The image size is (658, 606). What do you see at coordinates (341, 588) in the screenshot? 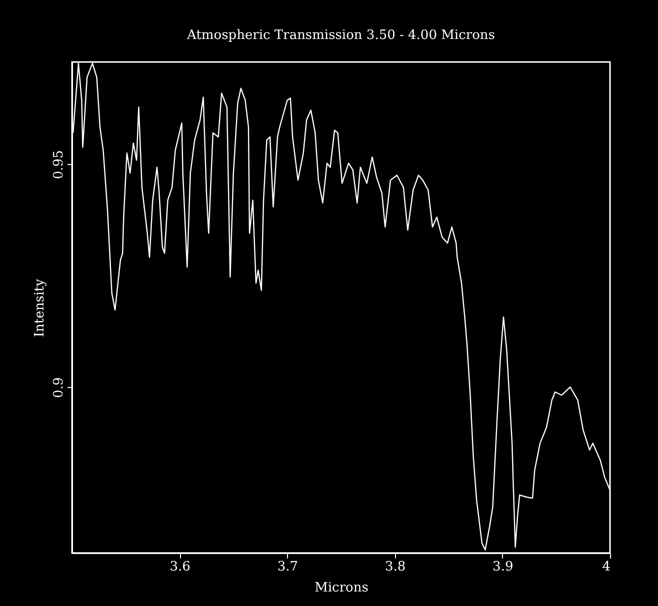
I see `x-axis-title: Microns` at bounding box center [341, 588].